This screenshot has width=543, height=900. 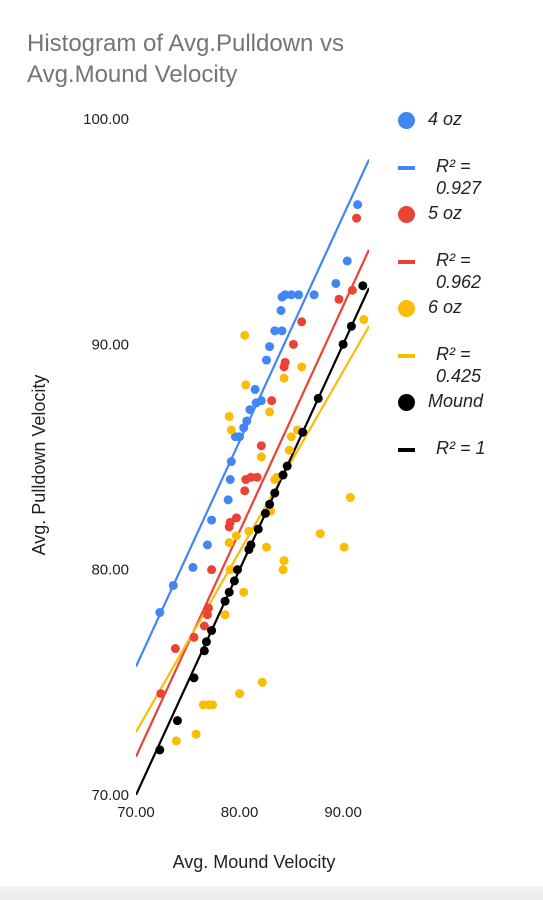 What do you see at coordinates (406, 120) in the screenshot?
I see `legend-marker-4-oz` at bounding box center [406, 120].